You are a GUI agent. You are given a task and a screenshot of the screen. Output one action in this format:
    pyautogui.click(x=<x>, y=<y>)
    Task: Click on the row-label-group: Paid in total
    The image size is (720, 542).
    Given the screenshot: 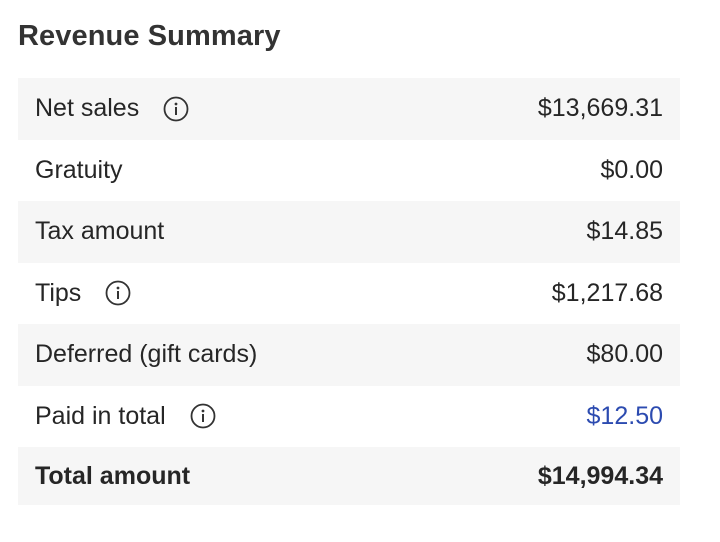 What is the action you would take?
    pyautogui.click(x=125, y=416)
    